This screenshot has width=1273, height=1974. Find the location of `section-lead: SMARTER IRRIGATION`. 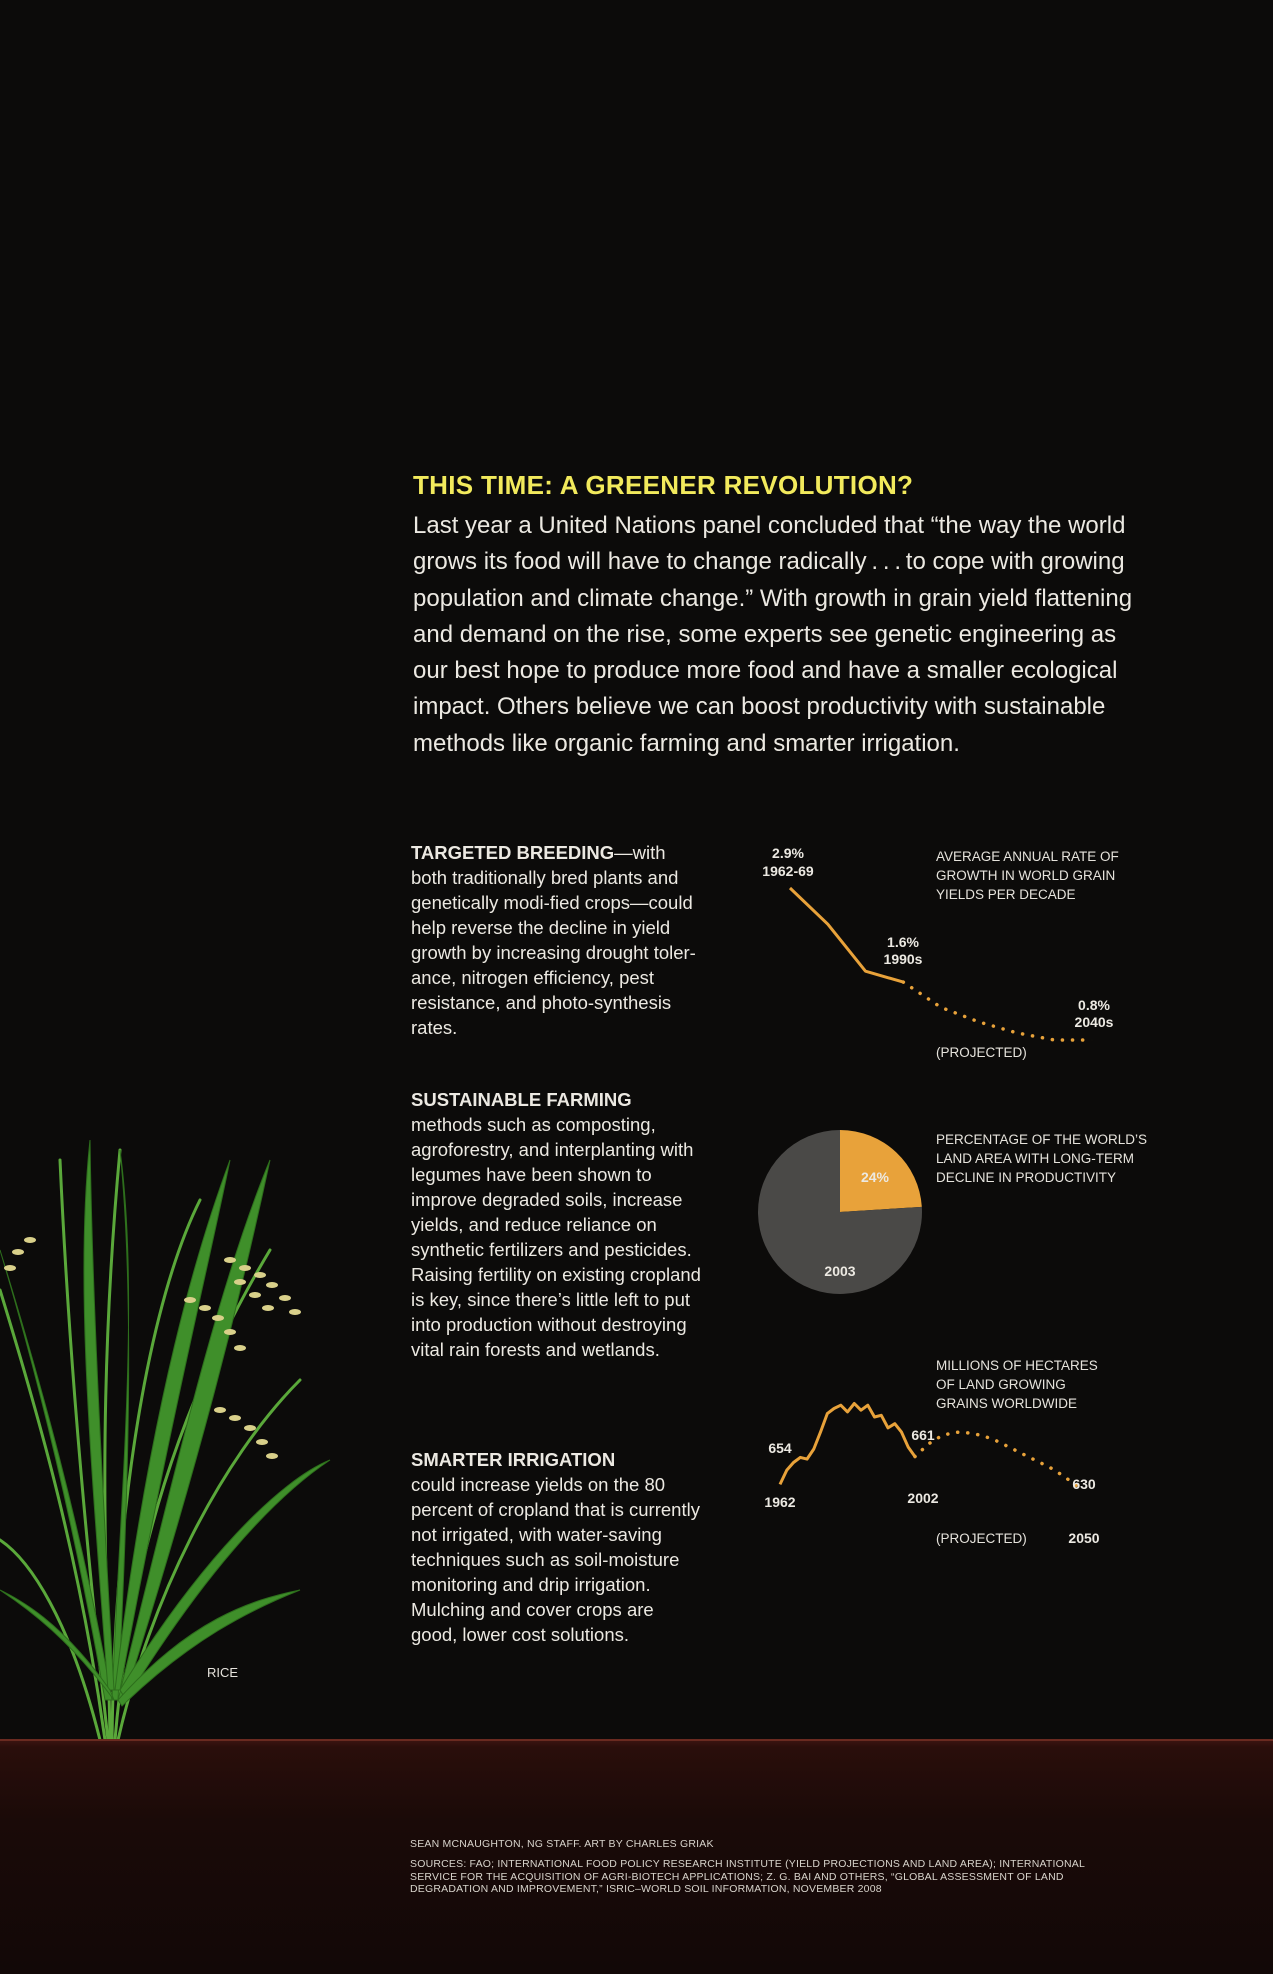

section-lead: SMARTER IRRIGATION is located at coordinates (513, 1459).